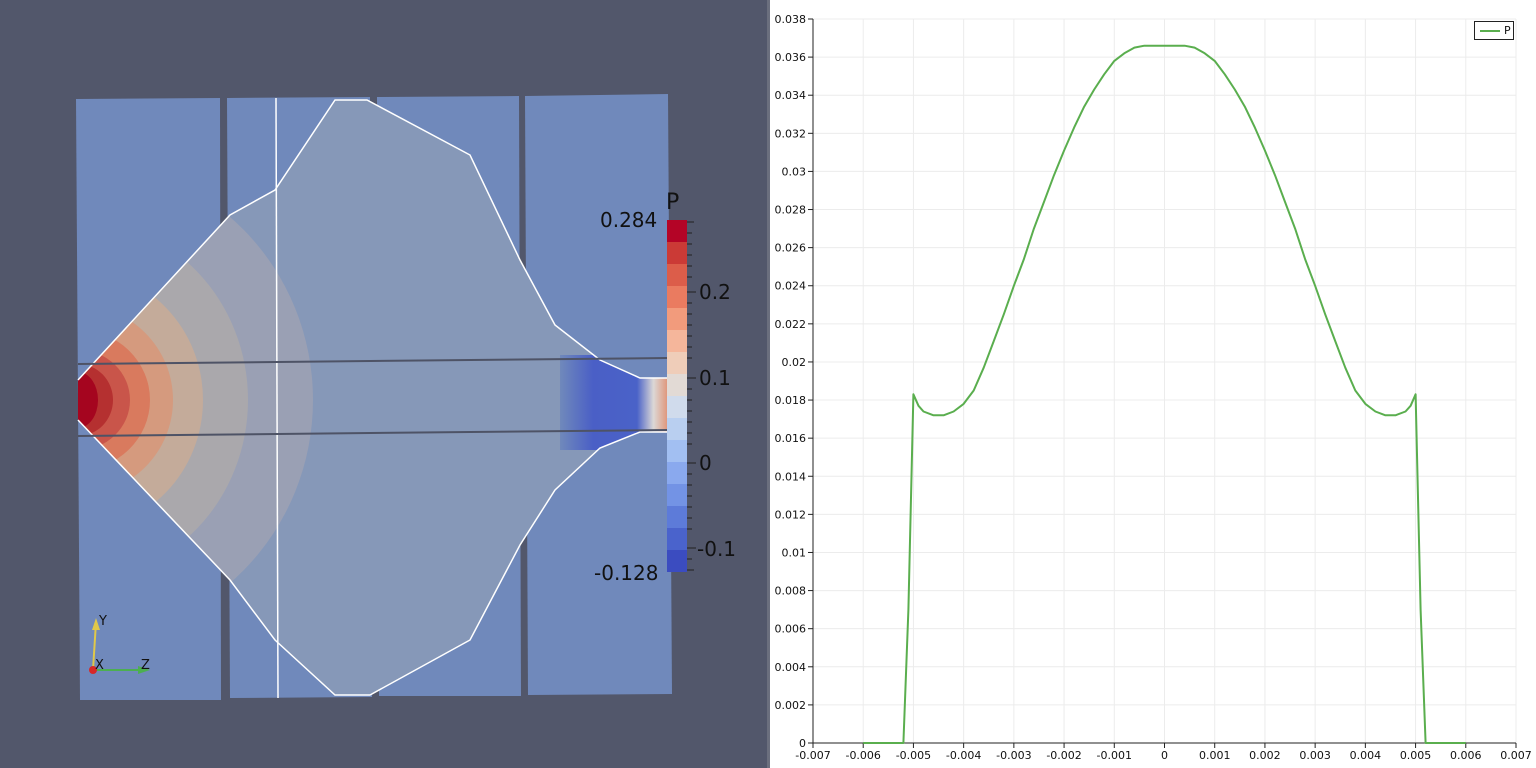  What do you see at coordinates (1114, 755) in the screenshot?
I see `x-tick-label: -0.001` at bounding box center [1114, 755].